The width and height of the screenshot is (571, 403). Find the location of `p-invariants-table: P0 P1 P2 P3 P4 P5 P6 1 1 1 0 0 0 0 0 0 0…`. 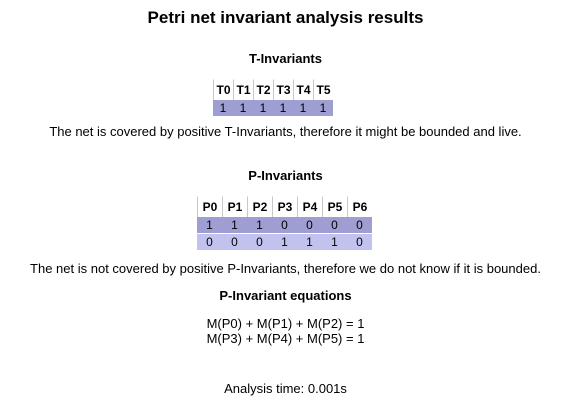

p-invariants-table: P0 P1 P2 P3 P4 P5 P6 1 1 1 0 0 0 0 0 0 0… is located at coordinates (284, 223).